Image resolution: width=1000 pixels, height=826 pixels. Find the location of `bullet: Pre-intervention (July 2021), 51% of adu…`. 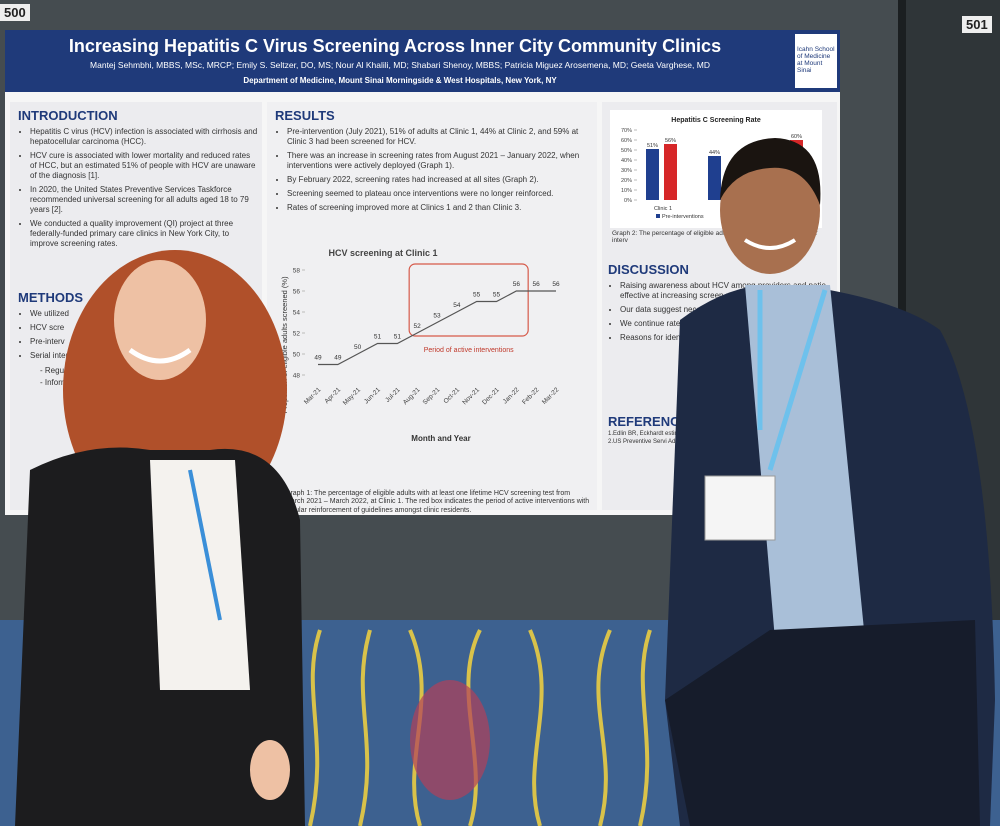

bullet: Pre-intervention (July 2021), 51% of adu… is located at coordinates (440, 137).